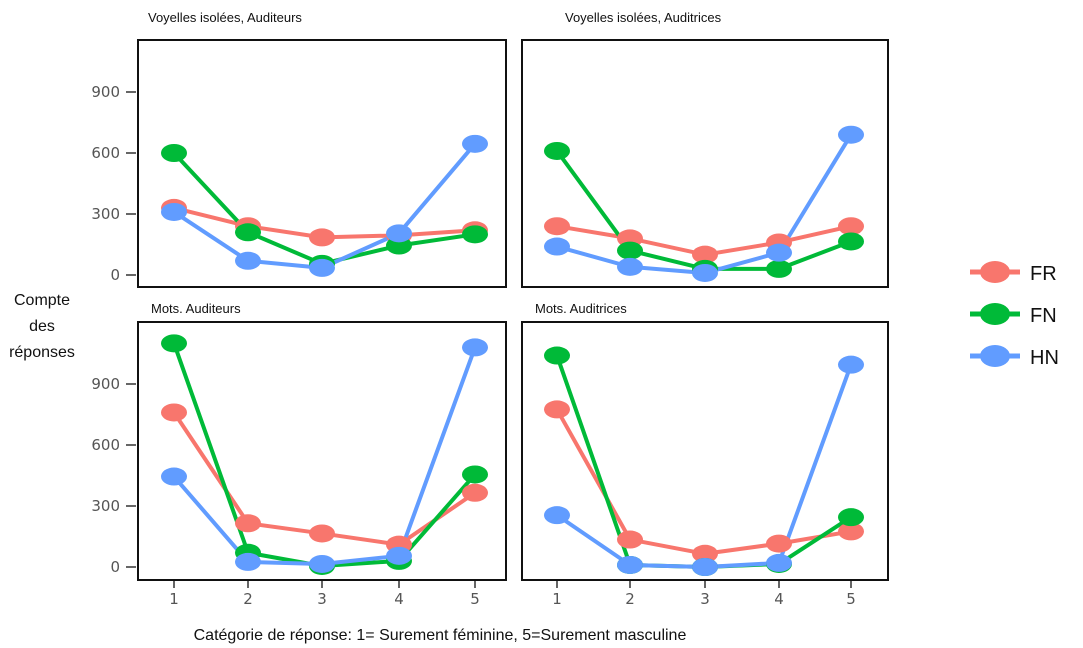 This screenshot has width=1083, height=648. Describe the element at coordinates (42, 352) in the screenshot. I see `y-axis-label-line: réponses` at that location.